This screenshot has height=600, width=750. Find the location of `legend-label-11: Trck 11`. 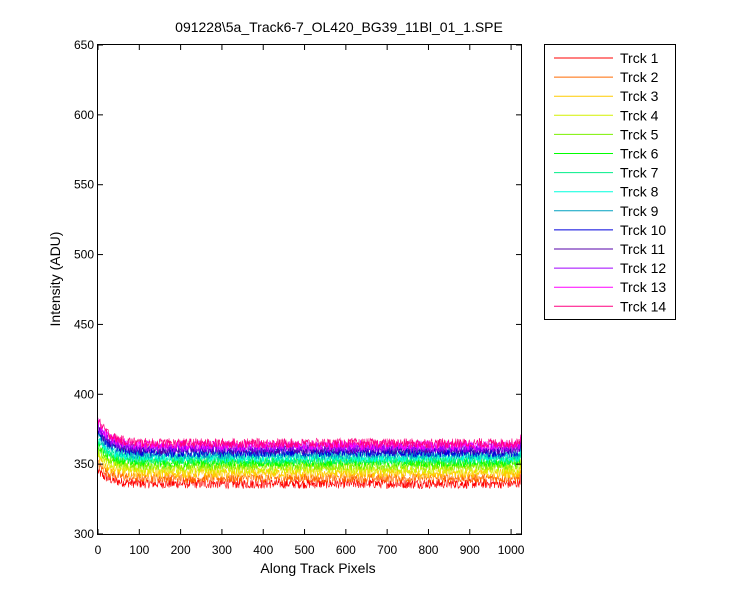

legend-label-11: Trck 11 is located at coordinates (642, 249).